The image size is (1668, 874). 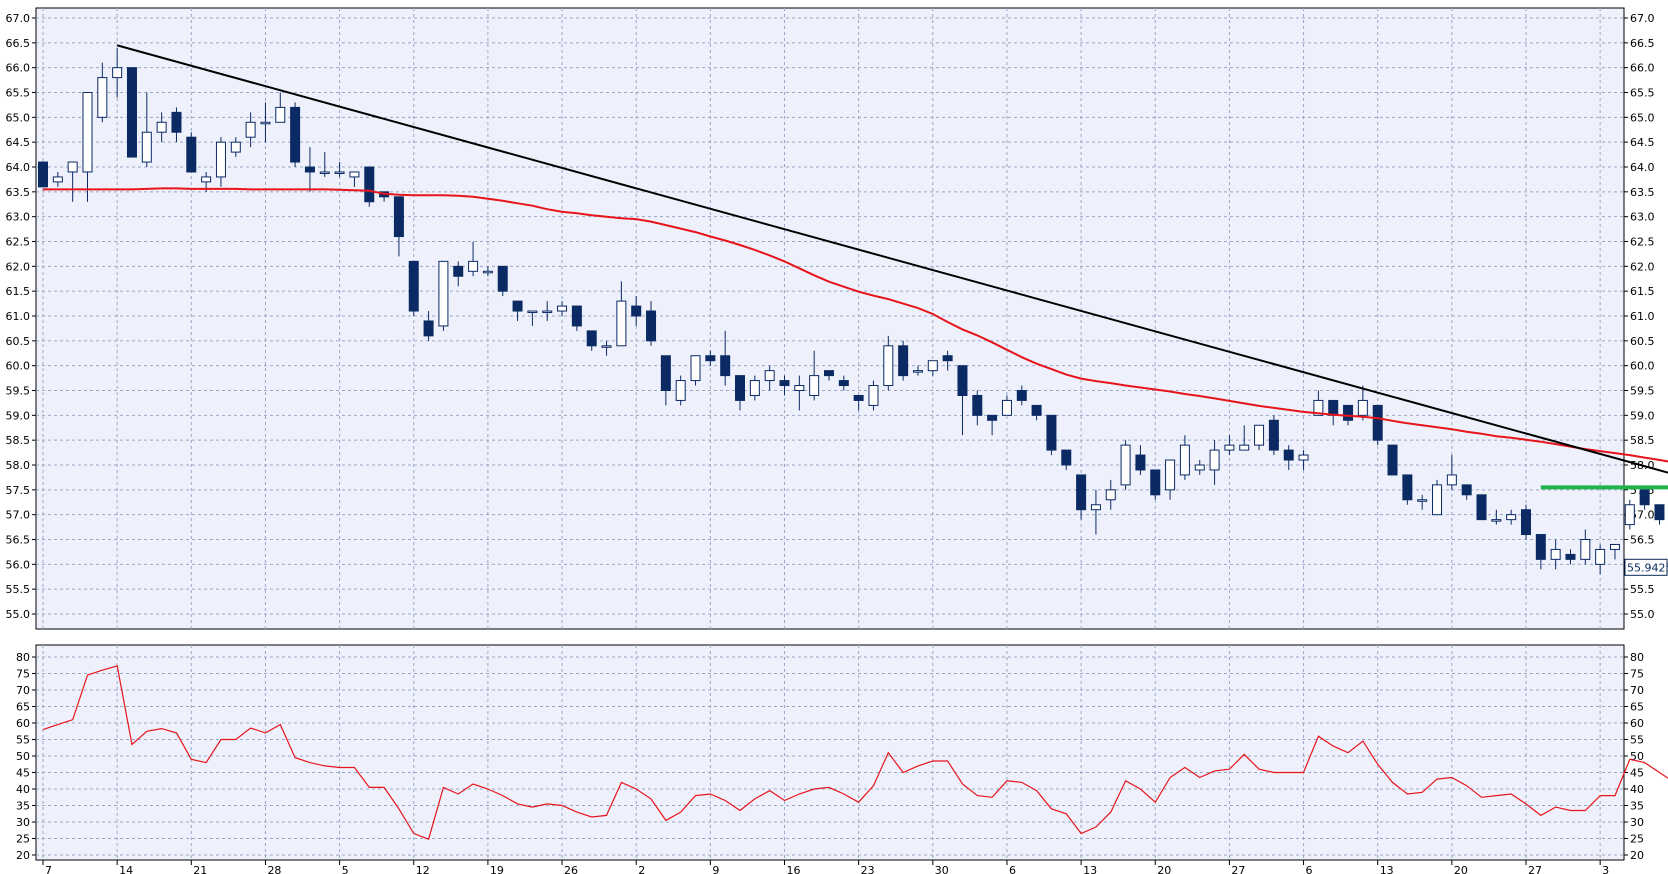 What do you see at coordinates (23, 822) in the screenshot?
I see `oscillator-tick-label-left: 30` at bounding box center [23, 822].